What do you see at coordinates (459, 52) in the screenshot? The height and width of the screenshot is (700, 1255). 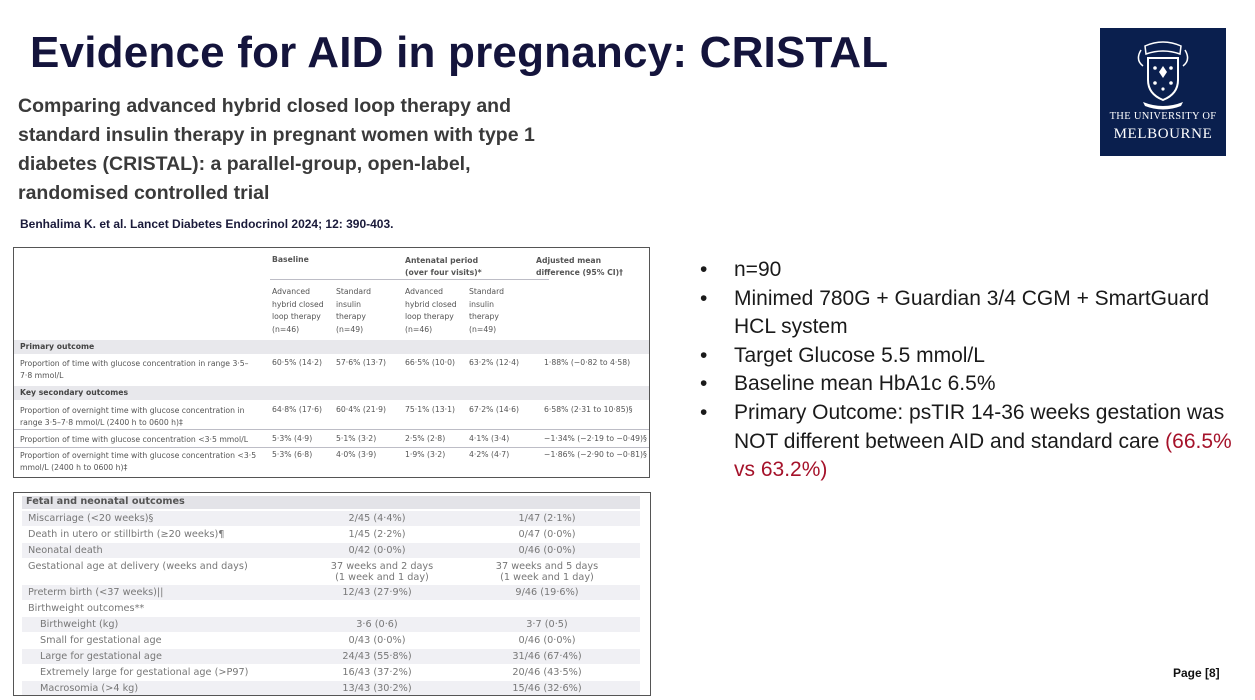 I see `slide-title: Evidence for AID in pregnancy: CRISTAL` at bounding box center [459, 52].